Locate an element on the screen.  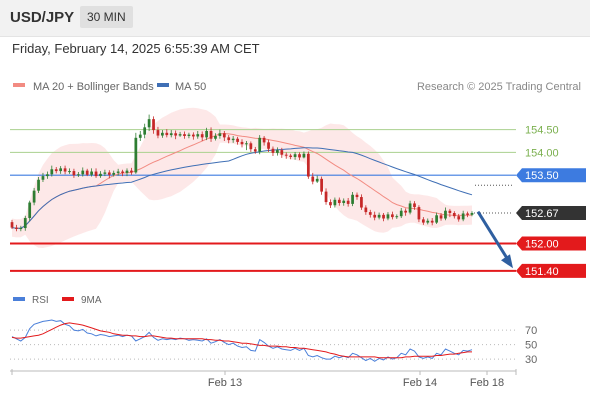
level-label-154.00: 154.00 is located at coordinates (542, 153).